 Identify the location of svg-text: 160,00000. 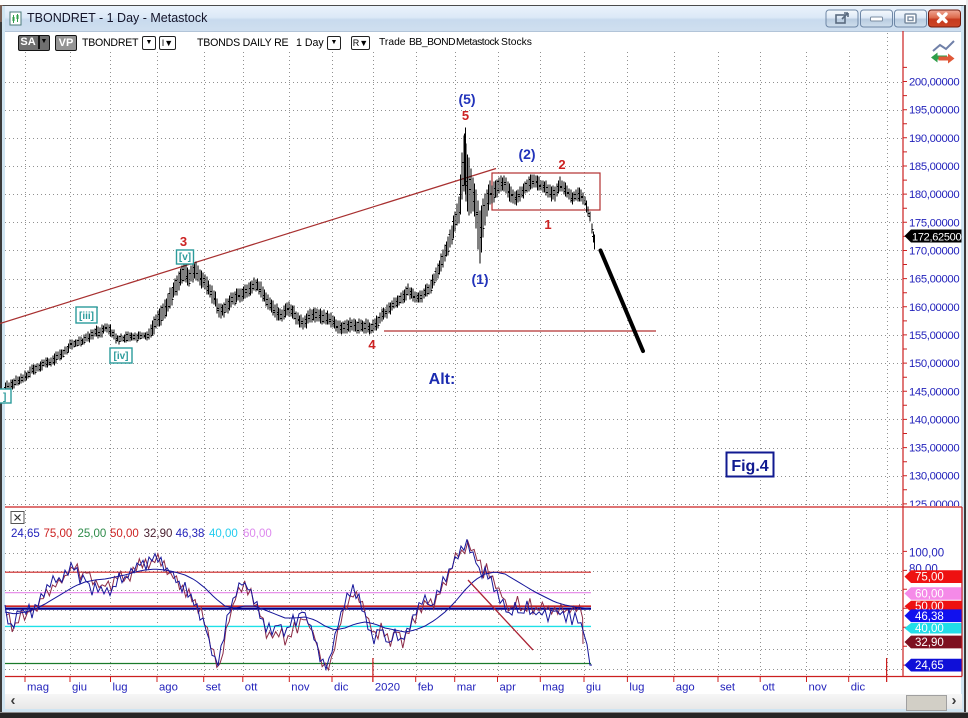
(934, 308).